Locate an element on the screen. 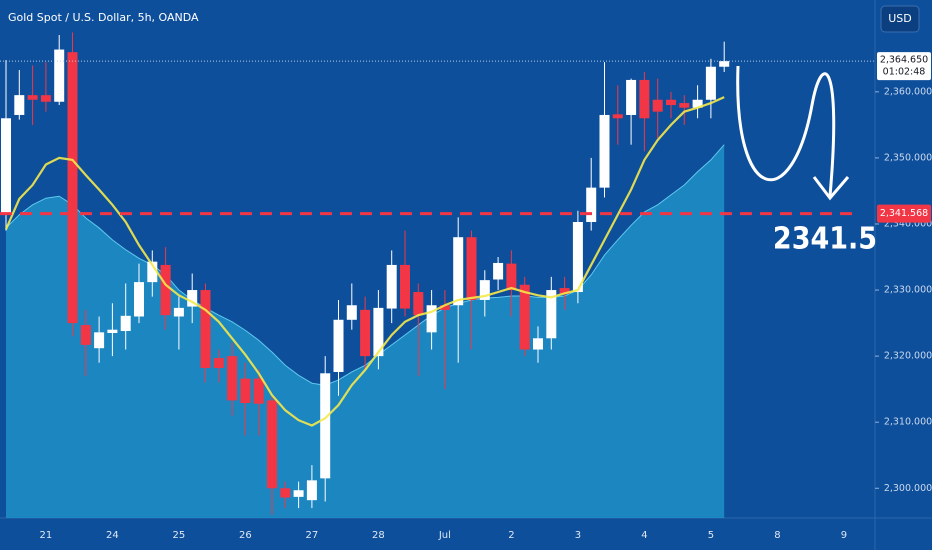 This screenshot has width=932, height=550. y-tick-label: 2,310.000 is located at coordinates (908, 422).